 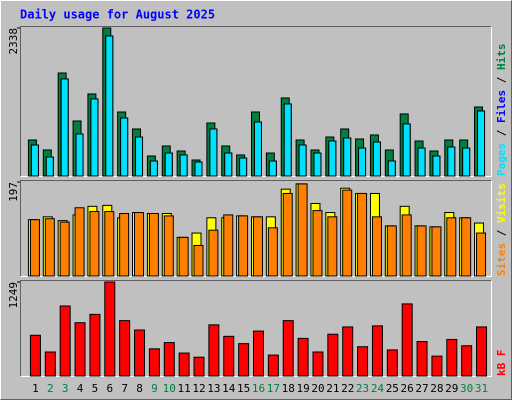 What do you see at coordinates (95, 388) in the screenshot?
I see `x-tick-label: 5` at bounding box center [95, 388].